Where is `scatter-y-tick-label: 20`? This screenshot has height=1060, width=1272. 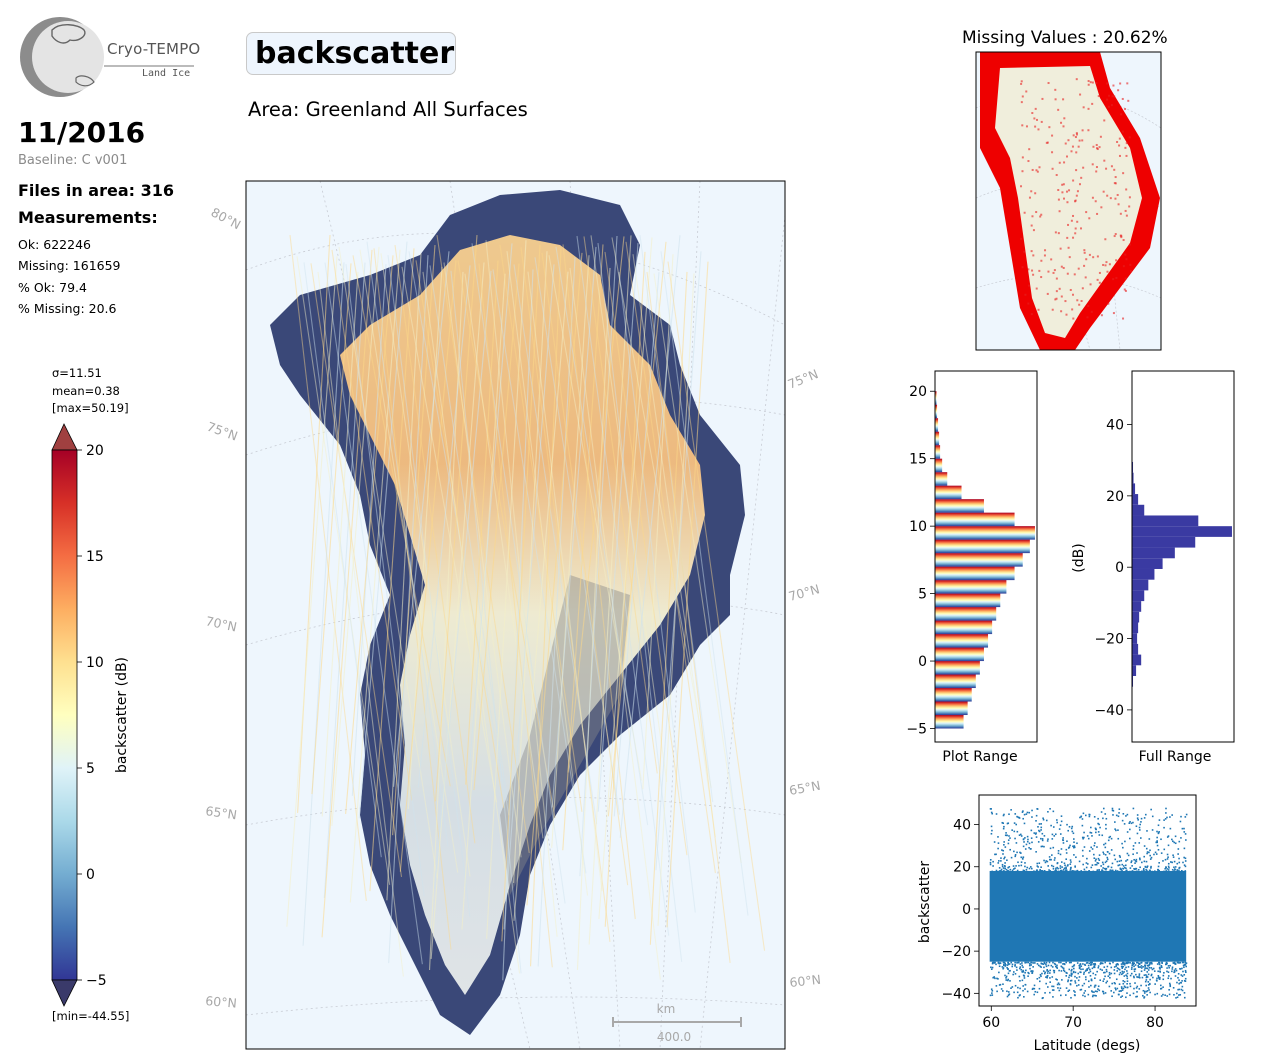 scatter-y-tick-label: 20 is located at coordinates (962, 868).